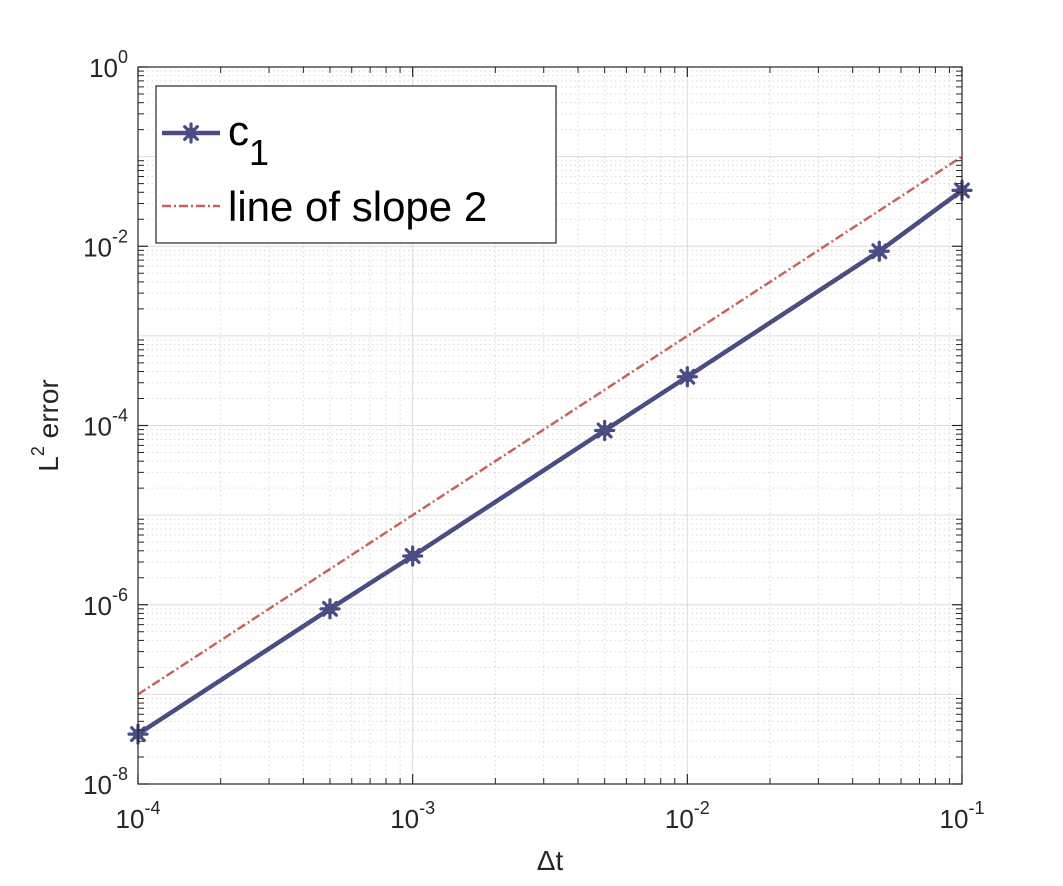 The height and width of the screenshot is (886, 1063). I want to click on legend-label-slope: line of slope 2, so click(357, 206).